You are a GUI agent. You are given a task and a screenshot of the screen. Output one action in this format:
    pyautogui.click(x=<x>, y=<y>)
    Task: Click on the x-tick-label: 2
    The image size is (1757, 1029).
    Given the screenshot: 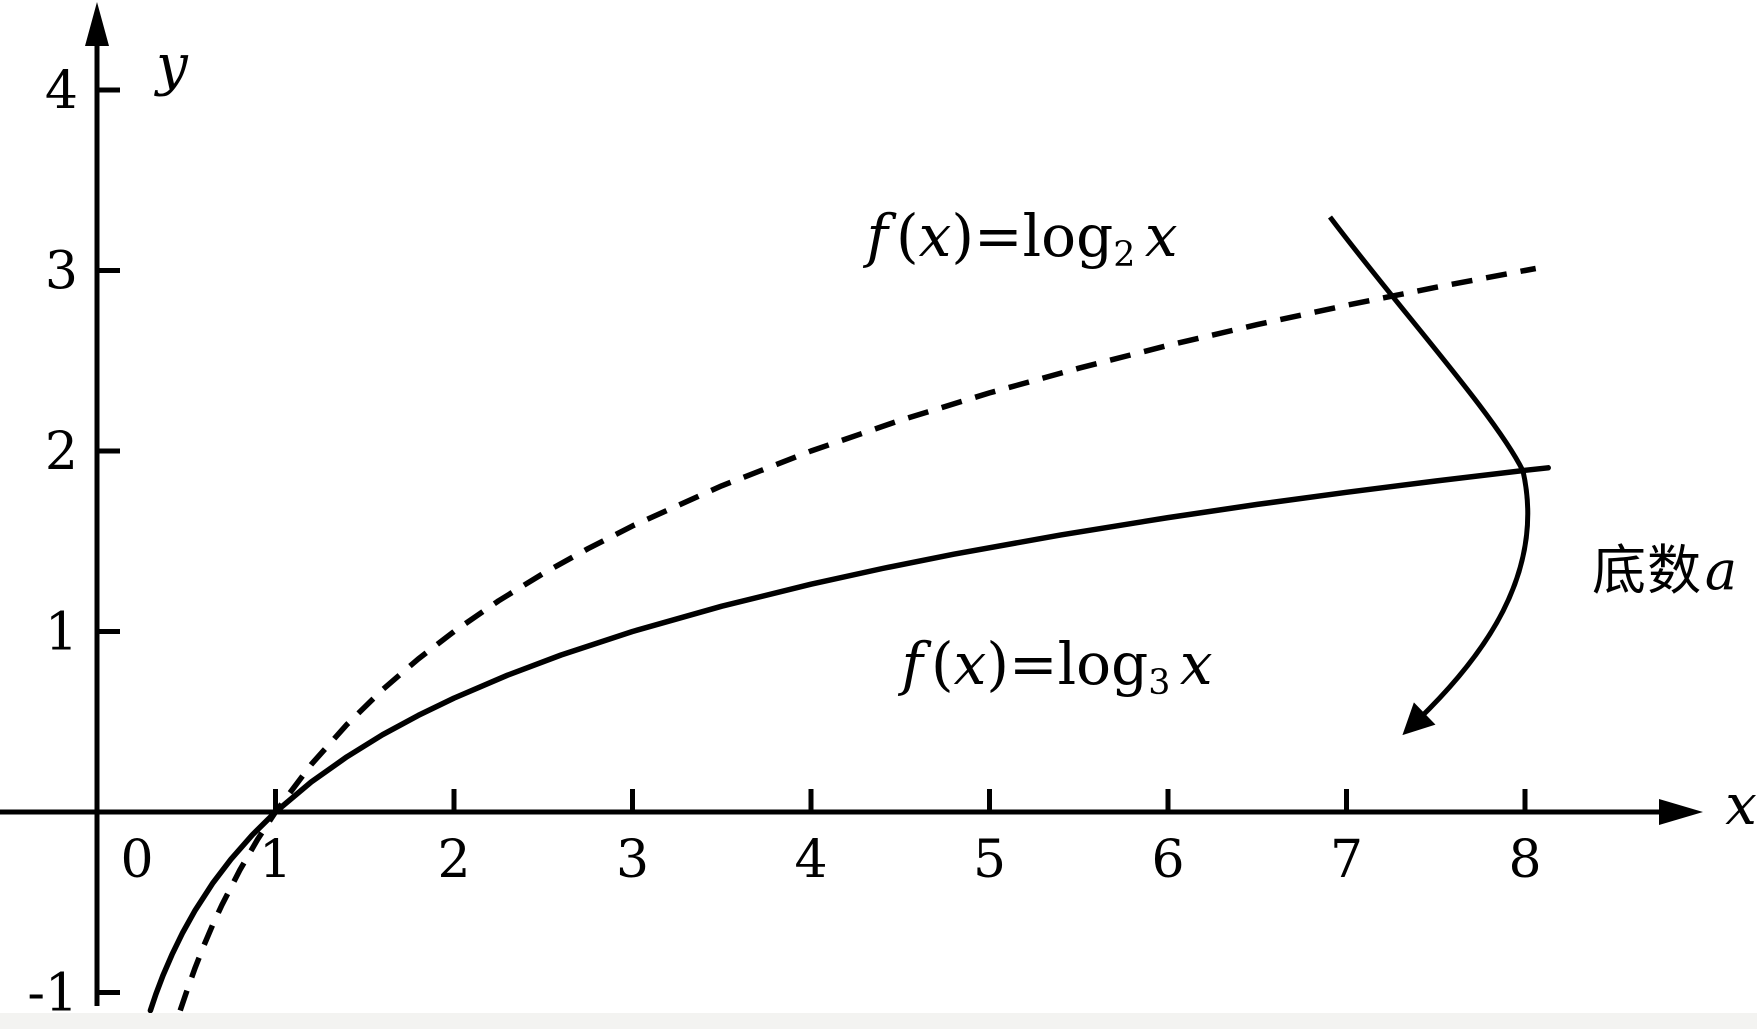 What is the action you would take?
    pyautogui.click(x=453, y=860)
    